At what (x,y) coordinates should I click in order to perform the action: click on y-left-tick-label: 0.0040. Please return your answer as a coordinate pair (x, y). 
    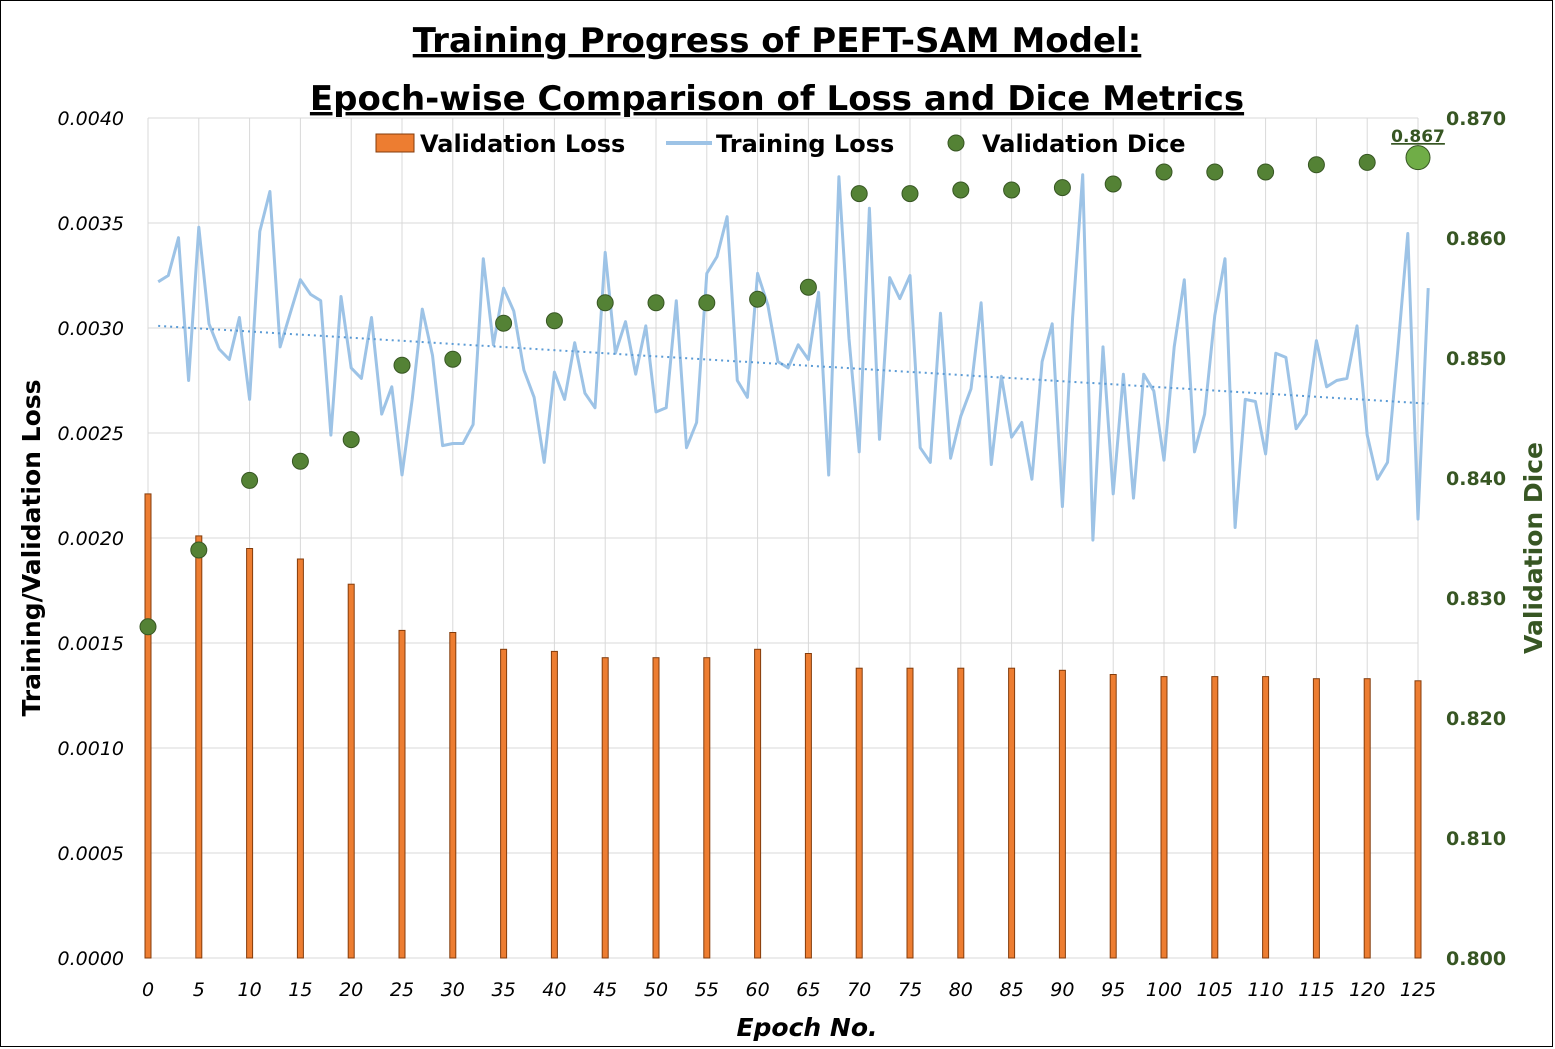
    Looking at the image, I should click on (91, 119).